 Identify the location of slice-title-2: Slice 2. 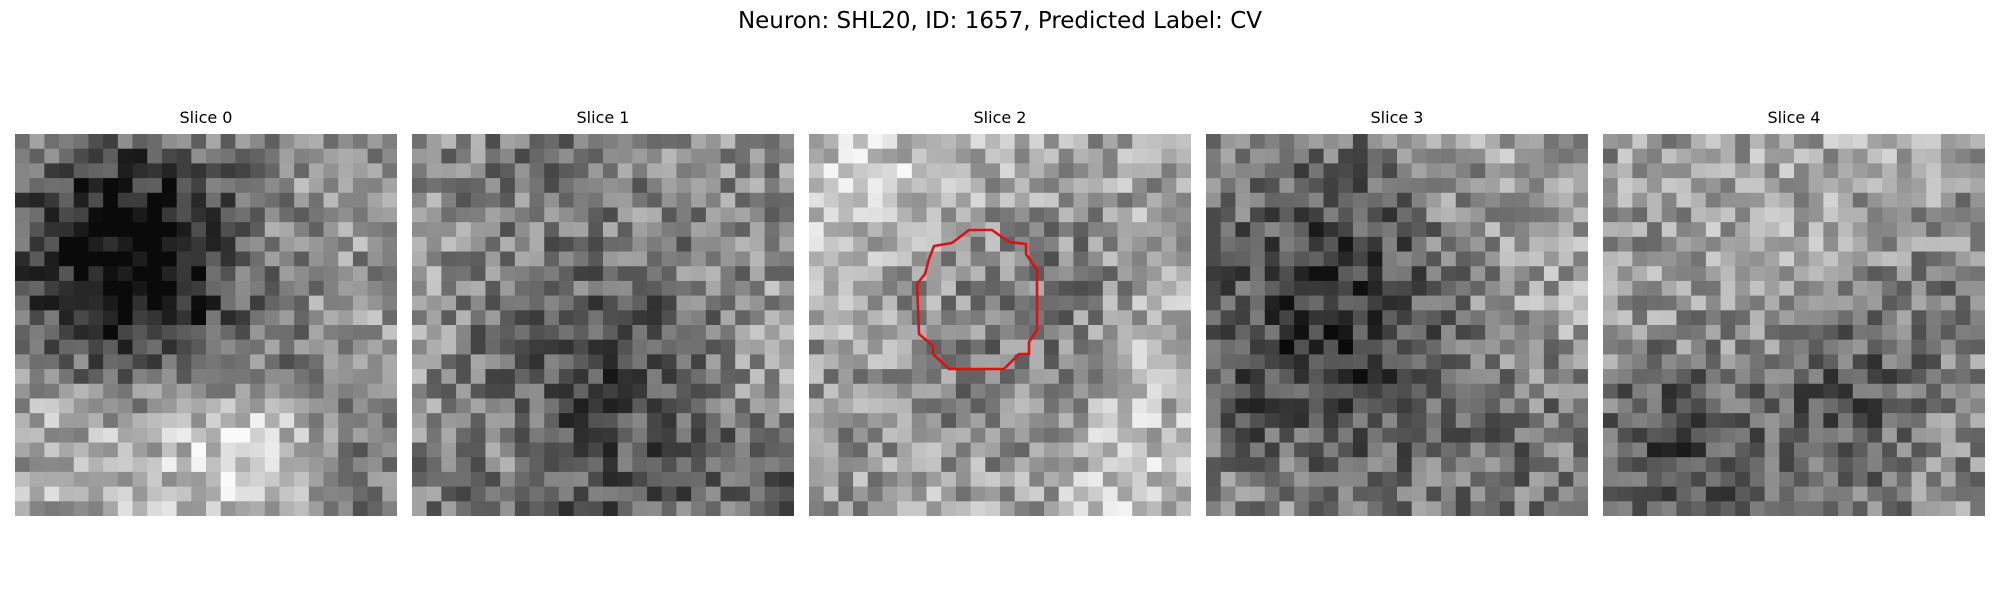
(1000, 118).